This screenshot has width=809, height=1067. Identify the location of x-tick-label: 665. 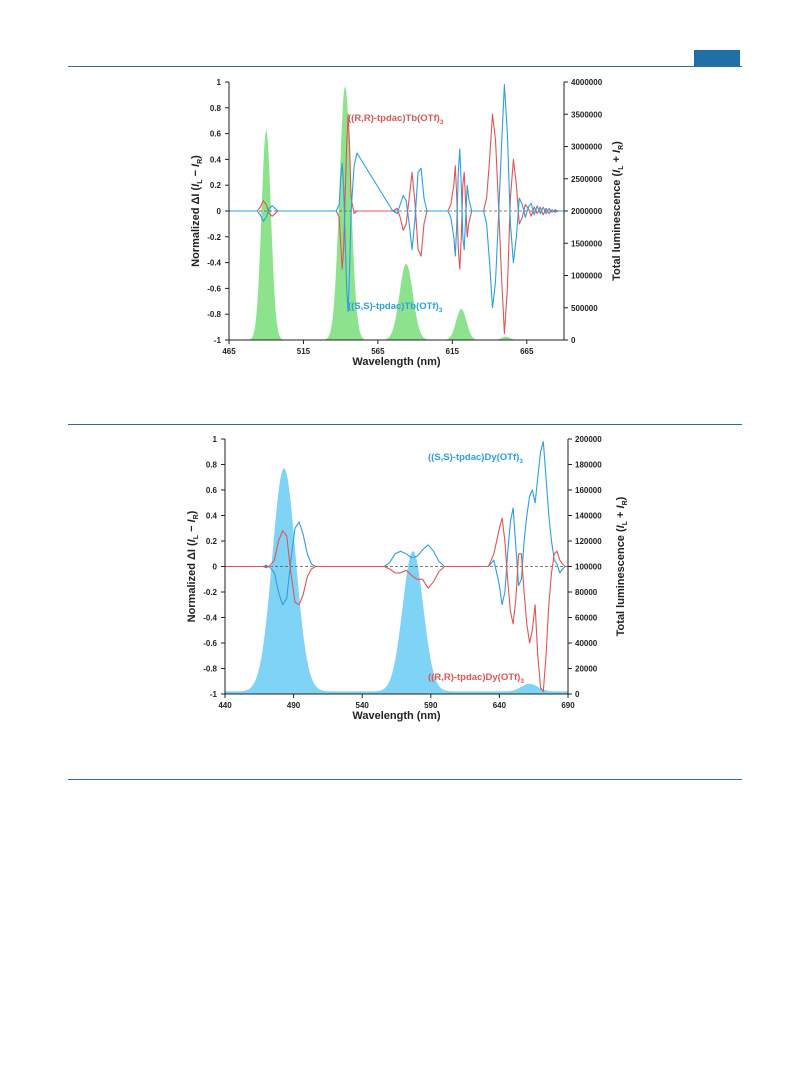
(527, 351).